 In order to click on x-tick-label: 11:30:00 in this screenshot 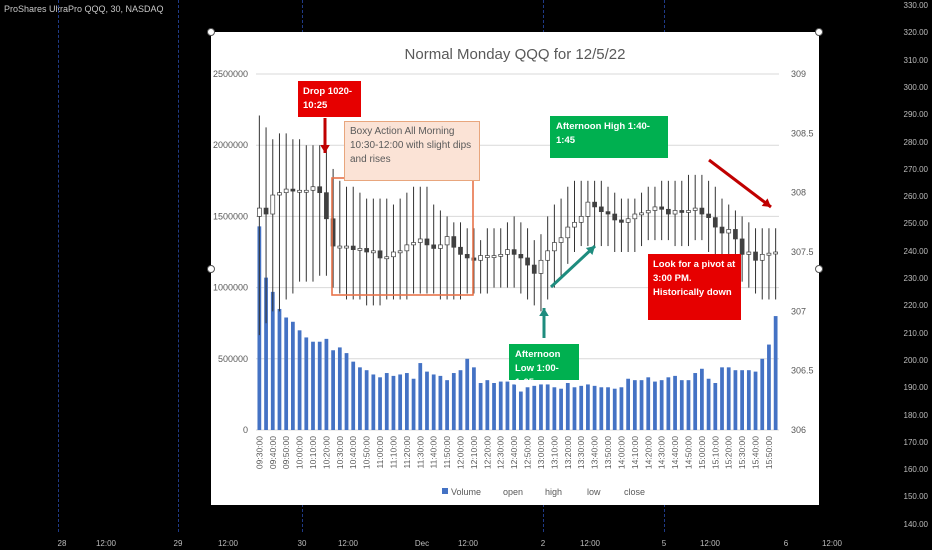, I will do `click(420, 452)`.